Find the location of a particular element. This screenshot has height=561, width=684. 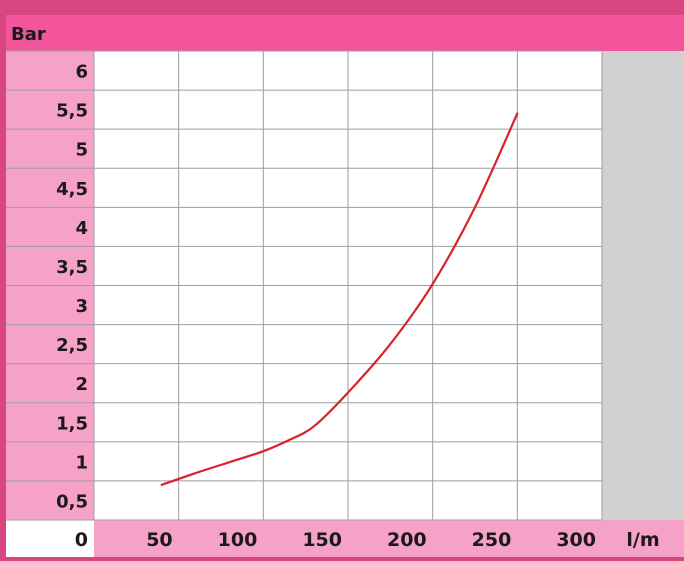

y-tick-label: 4 is located at coordinates (81, 228).